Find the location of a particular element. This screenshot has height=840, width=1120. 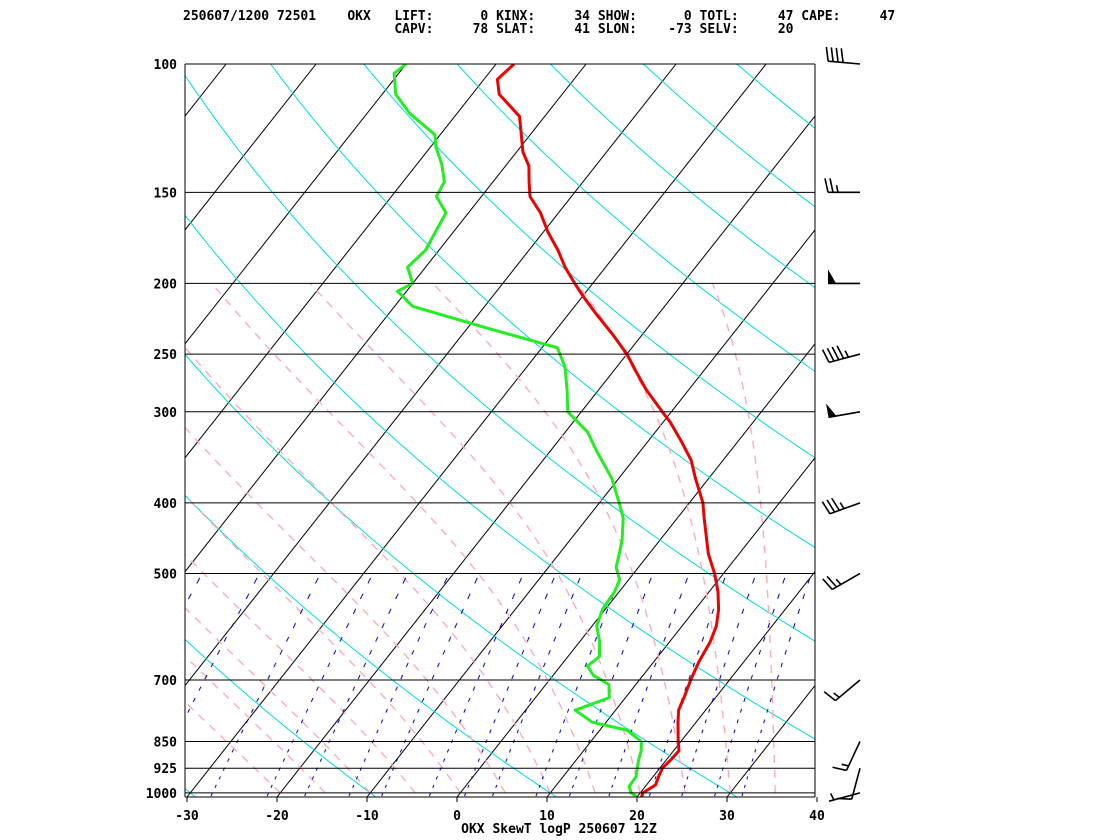

footer-title: OKX SkewT logP 250607 12Z is located at coordinates (559, 829).